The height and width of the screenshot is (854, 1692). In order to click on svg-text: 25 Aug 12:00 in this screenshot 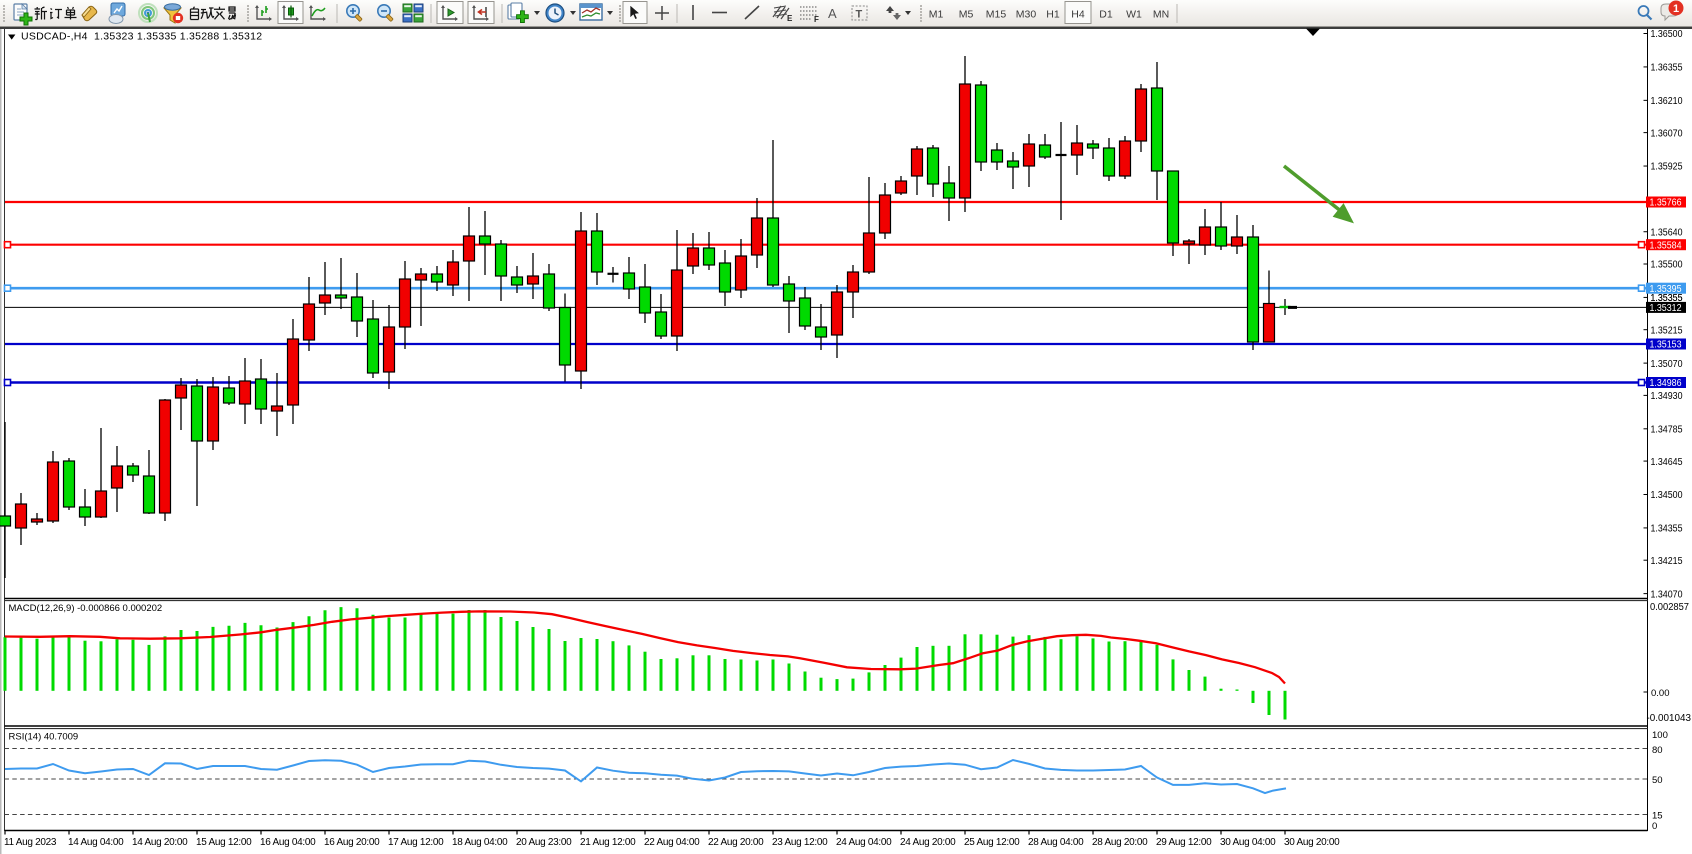, I will do `click(992, 842)`.